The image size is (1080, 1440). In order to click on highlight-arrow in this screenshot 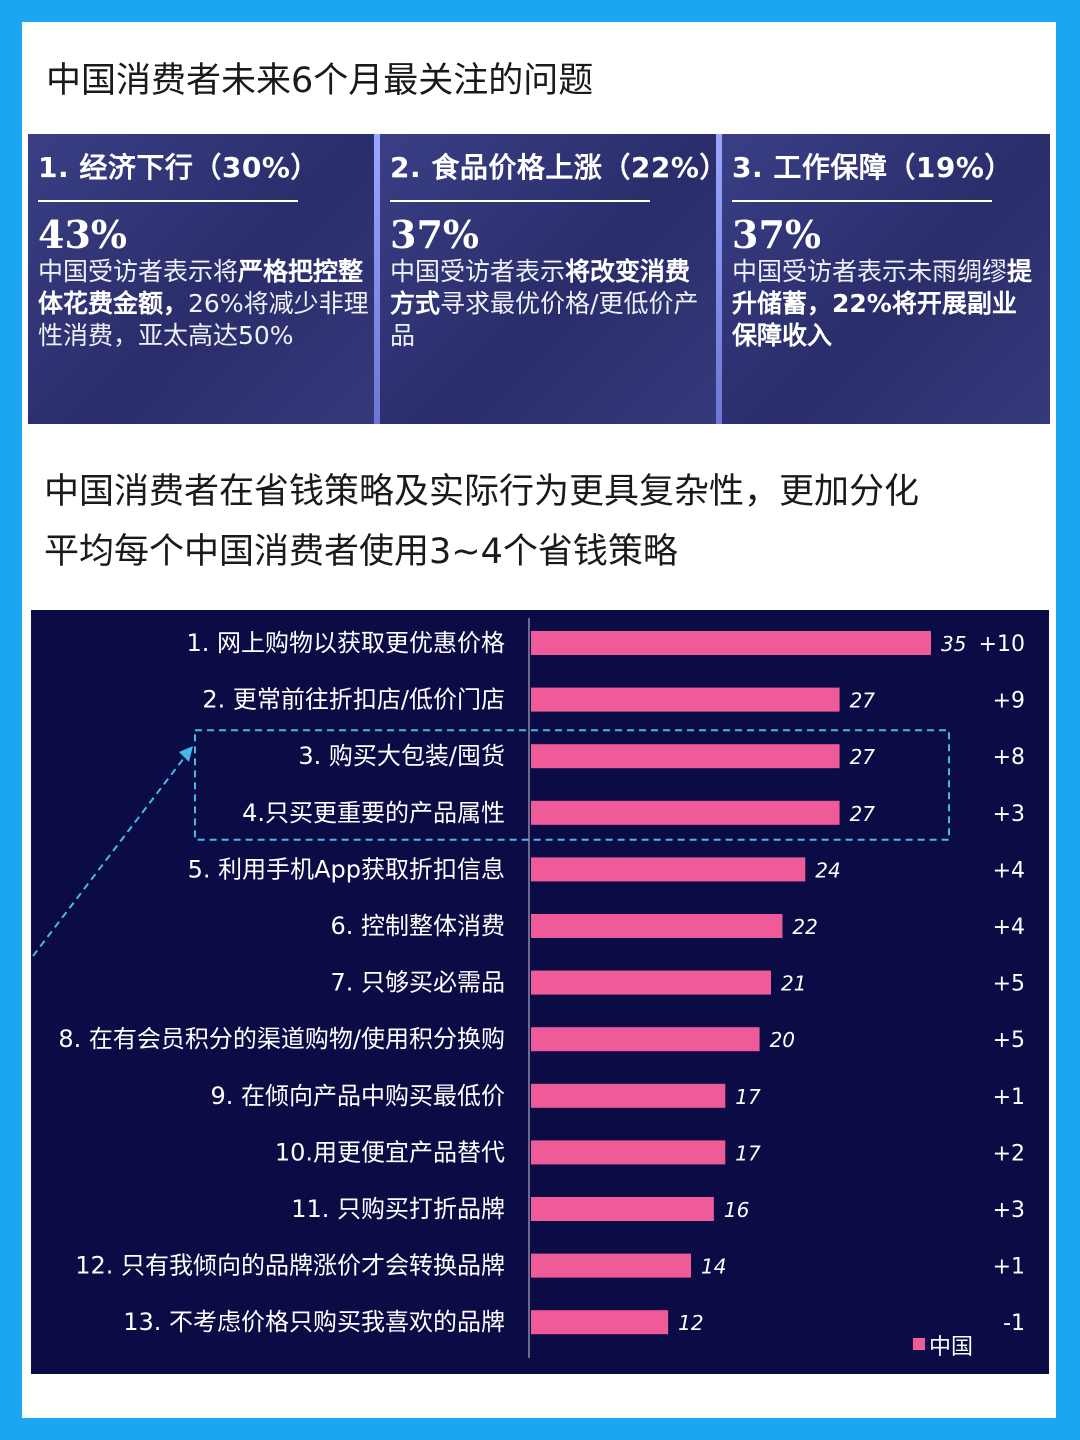, I will do `click(110, 855)`.